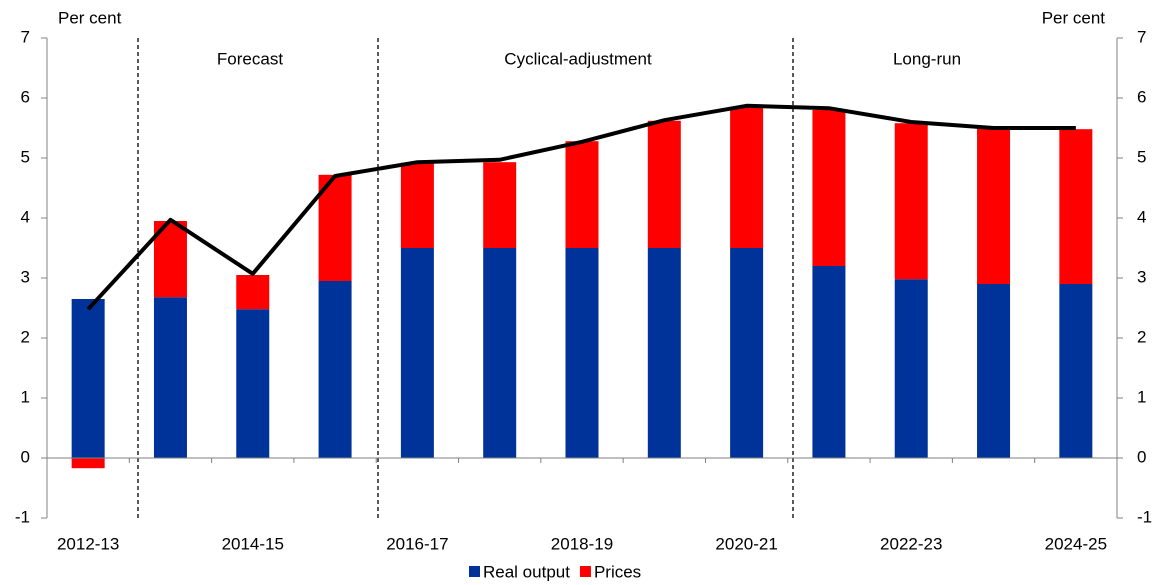 The height and width of the screenshot is (585, 1163). Describe the element at coordinates (25, 216) in the screenshot. I see `y-tick-label: 4` at that location.